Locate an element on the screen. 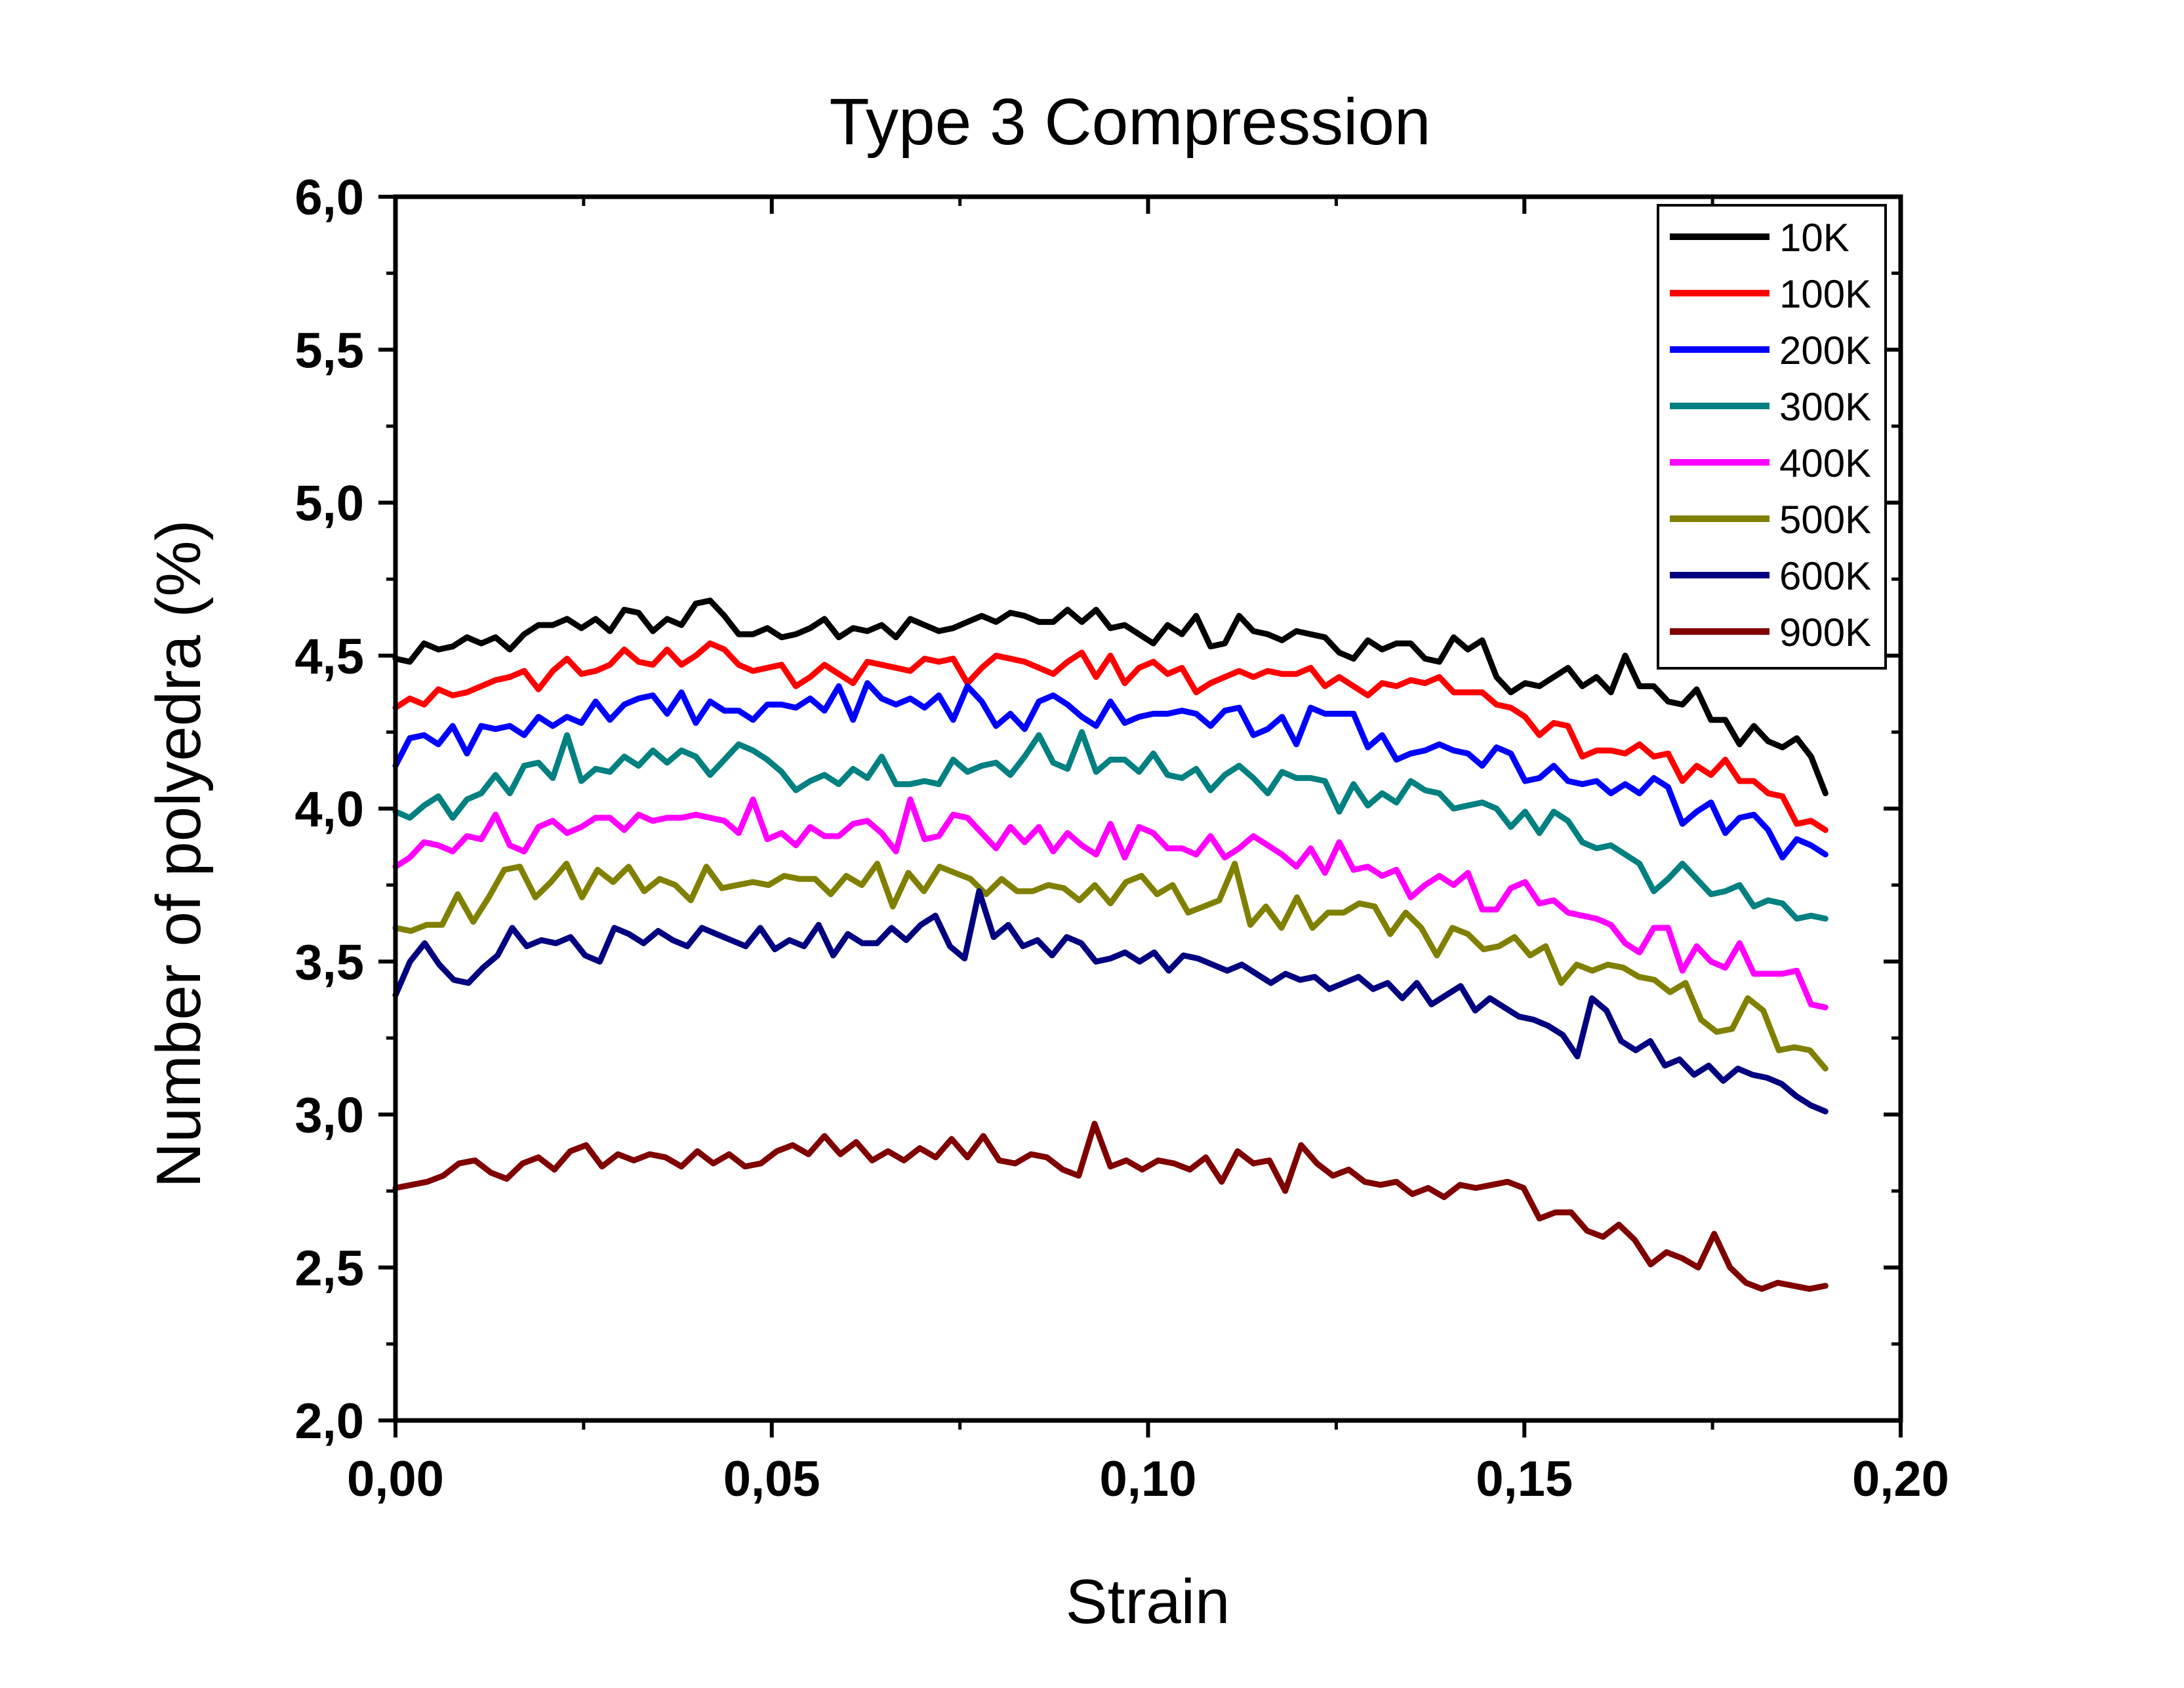 This screenshot has width=2184, height=1688. series-line-600K is located at coordinates (1110, 1001).